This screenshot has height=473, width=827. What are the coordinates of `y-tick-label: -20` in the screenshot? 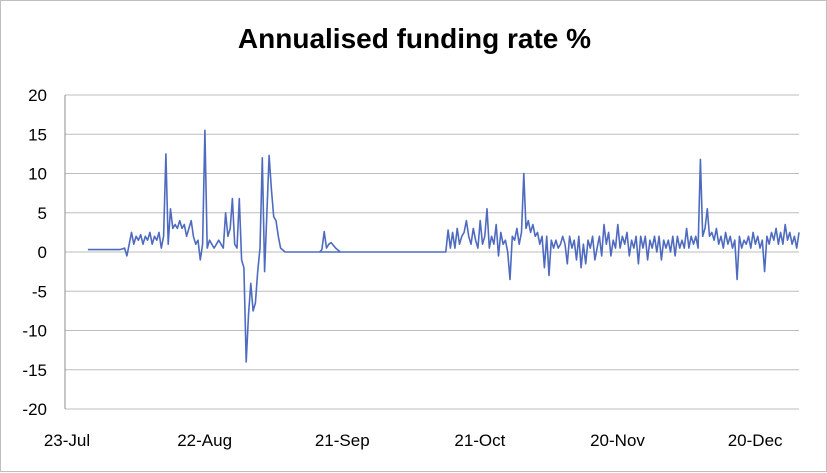 It's located at (34, 409).